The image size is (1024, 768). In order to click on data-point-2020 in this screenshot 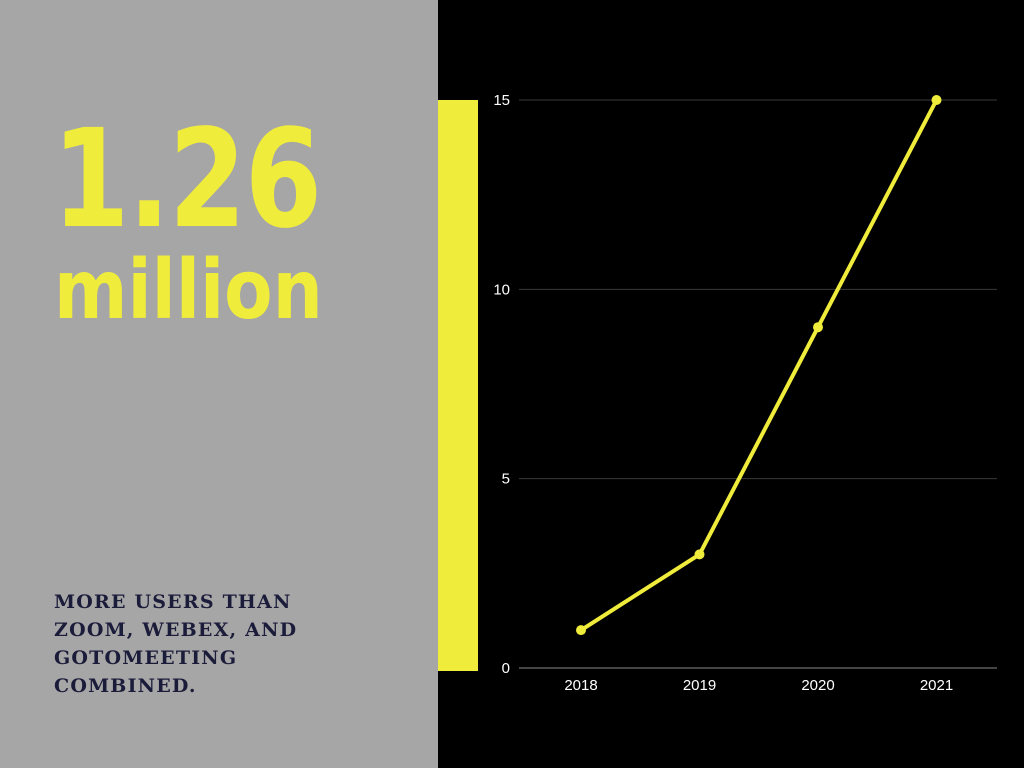, I will do `click(818, 327)`.